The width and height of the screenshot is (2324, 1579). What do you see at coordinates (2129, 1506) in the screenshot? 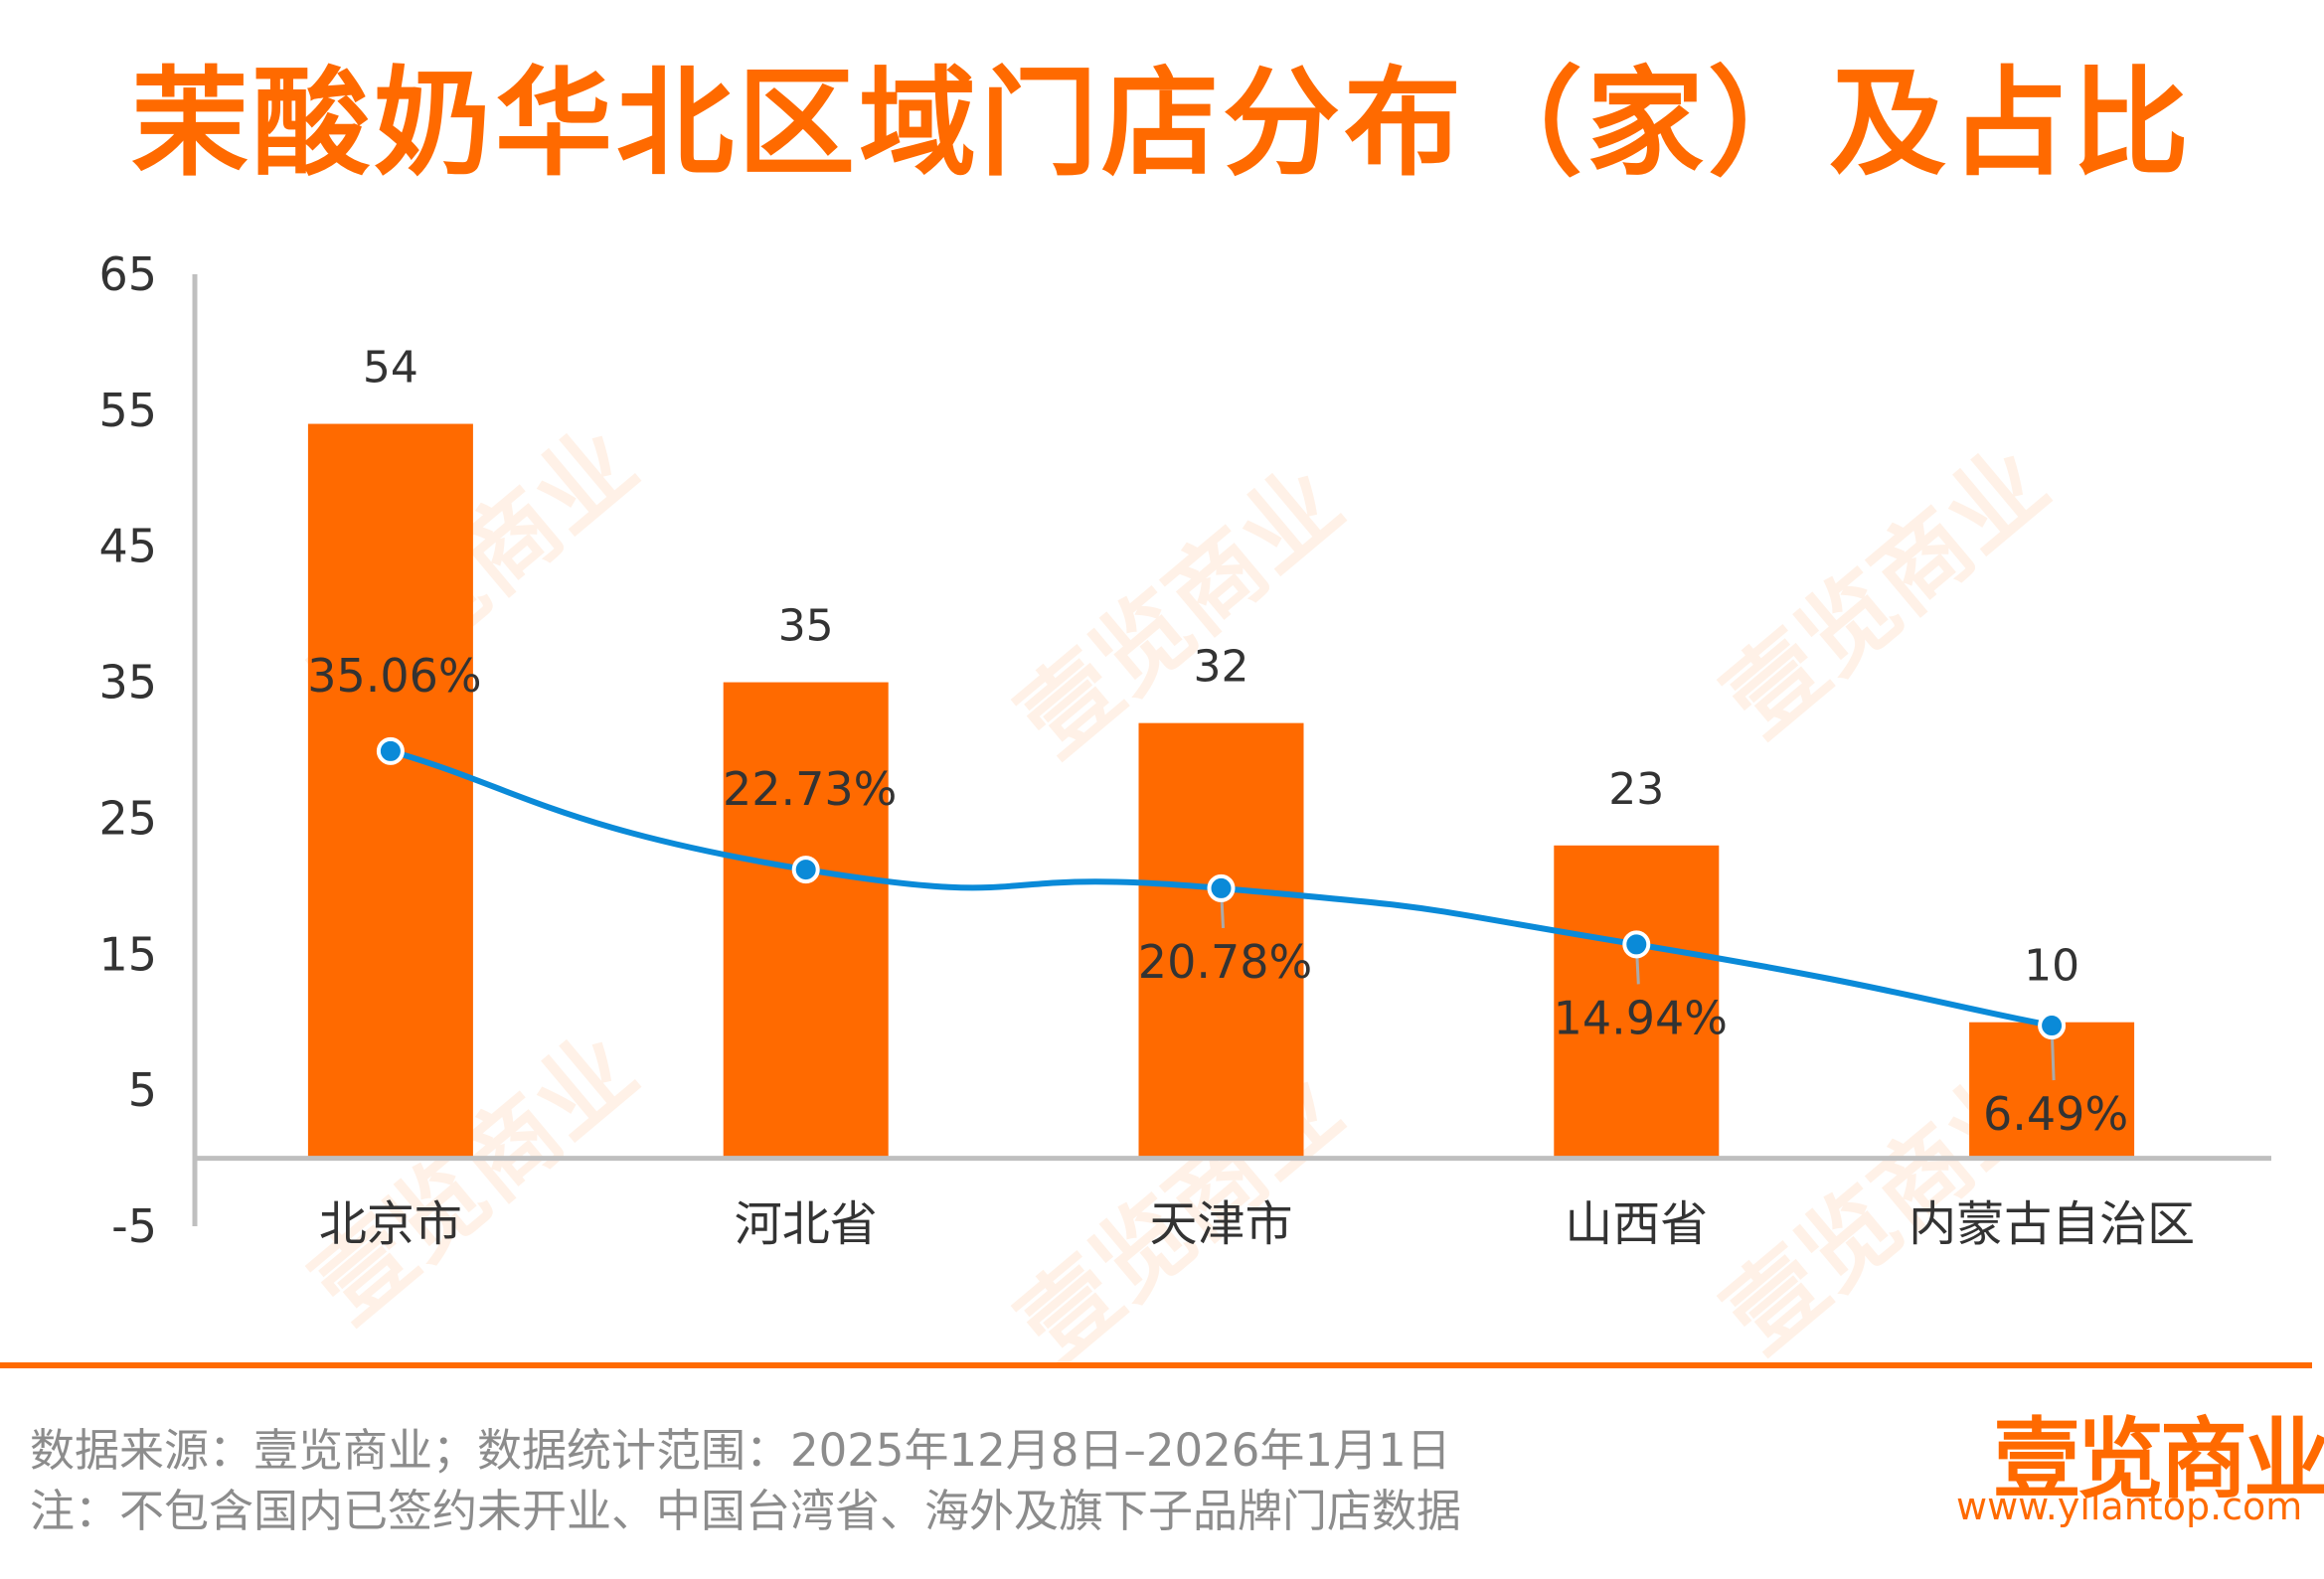
I see `brand-url: www.yilantop.com` at bounding box center [2129, 1506].